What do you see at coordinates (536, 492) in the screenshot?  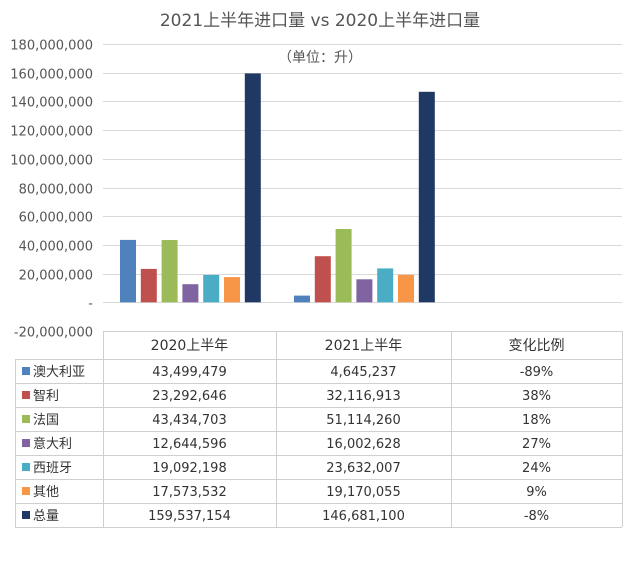 I see `change-value: 9%` at bounding box center [536, 492].